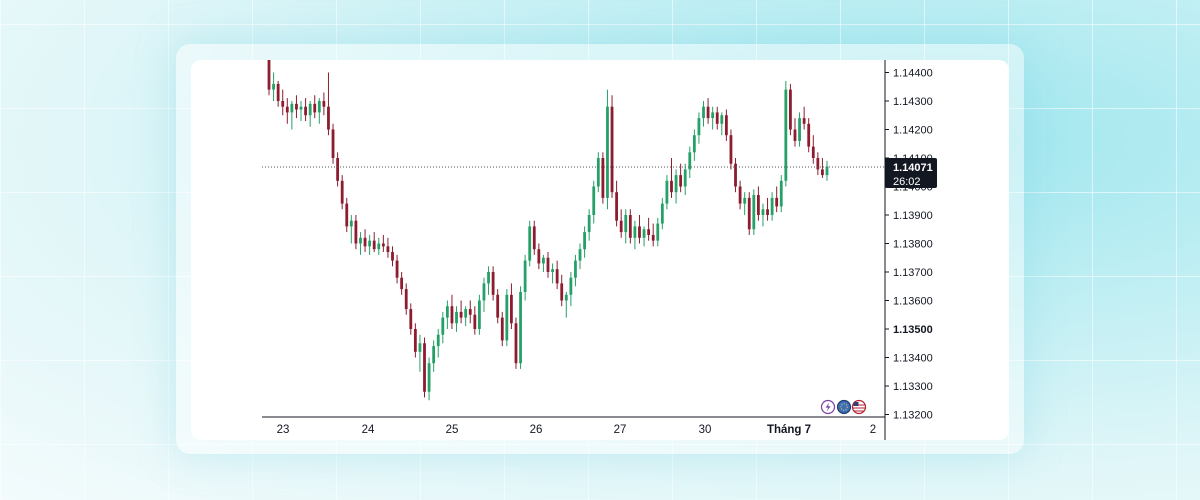 This screenshot has height=500, width=1200. I want to click on event-icons, so click(843, 407).